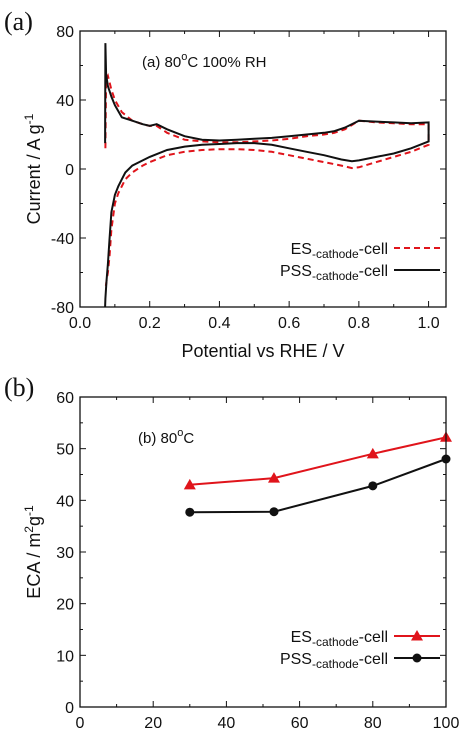 Image resolution: width=474 pixels, height=740 pixels. Describe the element at coordinates (19, 387) in the screenshot. I see `panel-b-label: (b)` at that location.